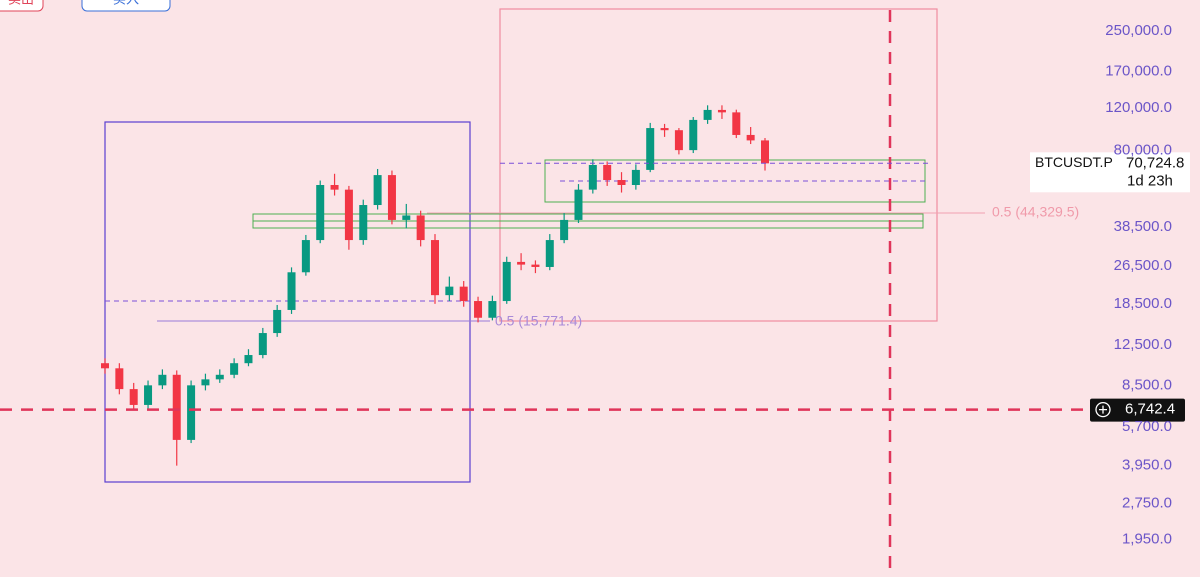 Image resolution: width=1200 pixels, height=577 pixels. Describe the element at coordinates (1143, 226) in the screenshot. I see `y-tick-label: 38,500.0` at that location.